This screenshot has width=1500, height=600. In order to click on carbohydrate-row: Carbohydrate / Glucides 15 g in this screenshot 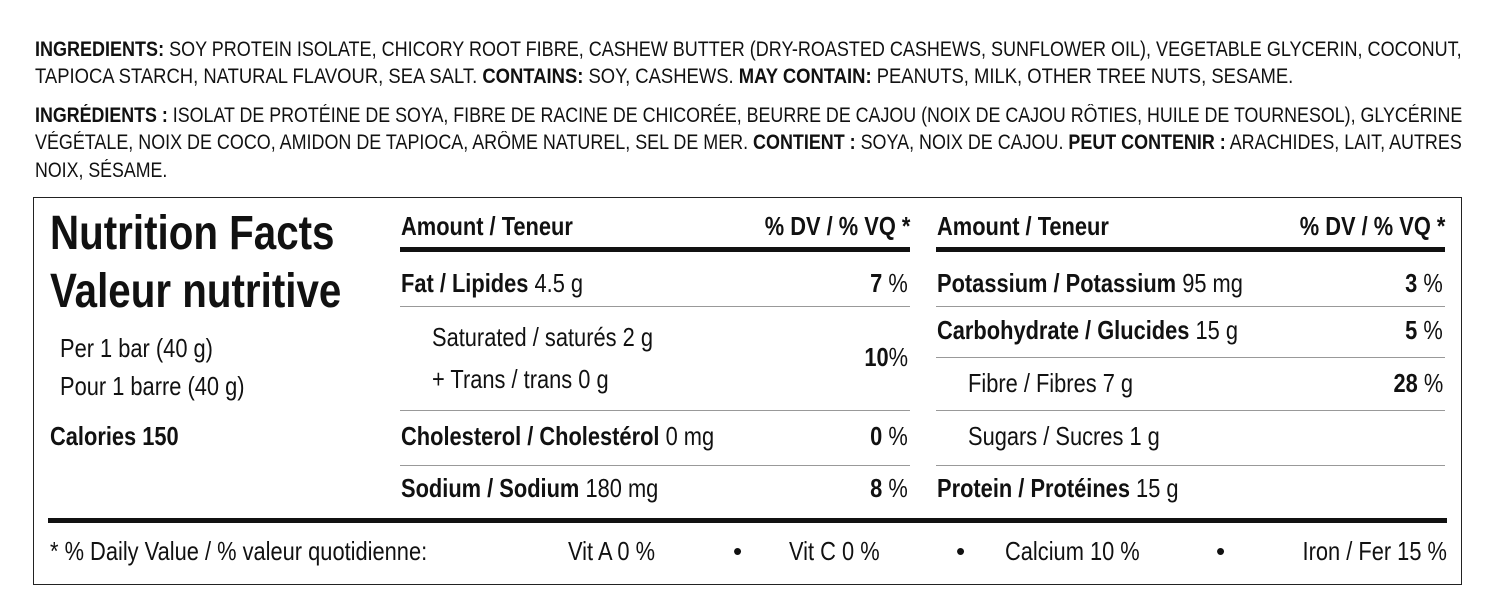, I will do `click(1088, 330)`.